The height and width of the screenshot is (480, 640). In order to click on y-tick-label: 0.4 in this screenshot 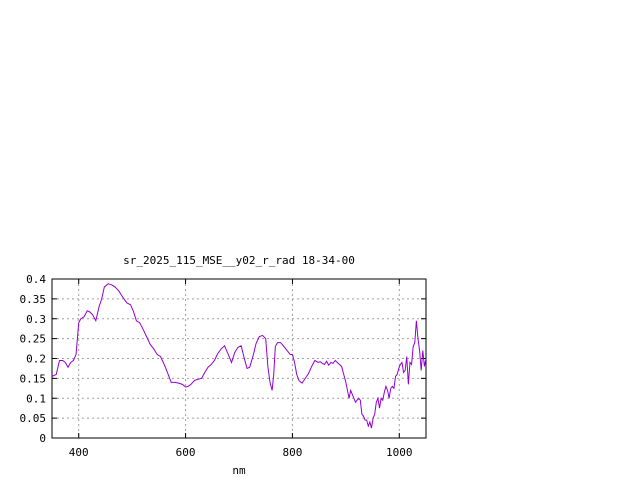, I will do `click(36, 279)`.